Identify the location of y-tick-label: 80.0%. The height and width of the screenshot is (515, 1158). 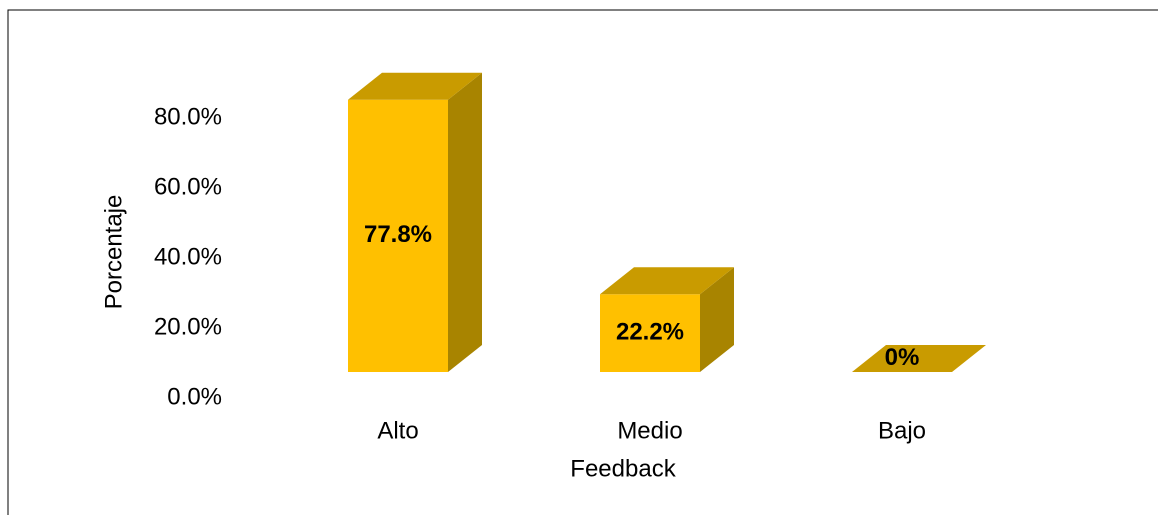
(188, 116).